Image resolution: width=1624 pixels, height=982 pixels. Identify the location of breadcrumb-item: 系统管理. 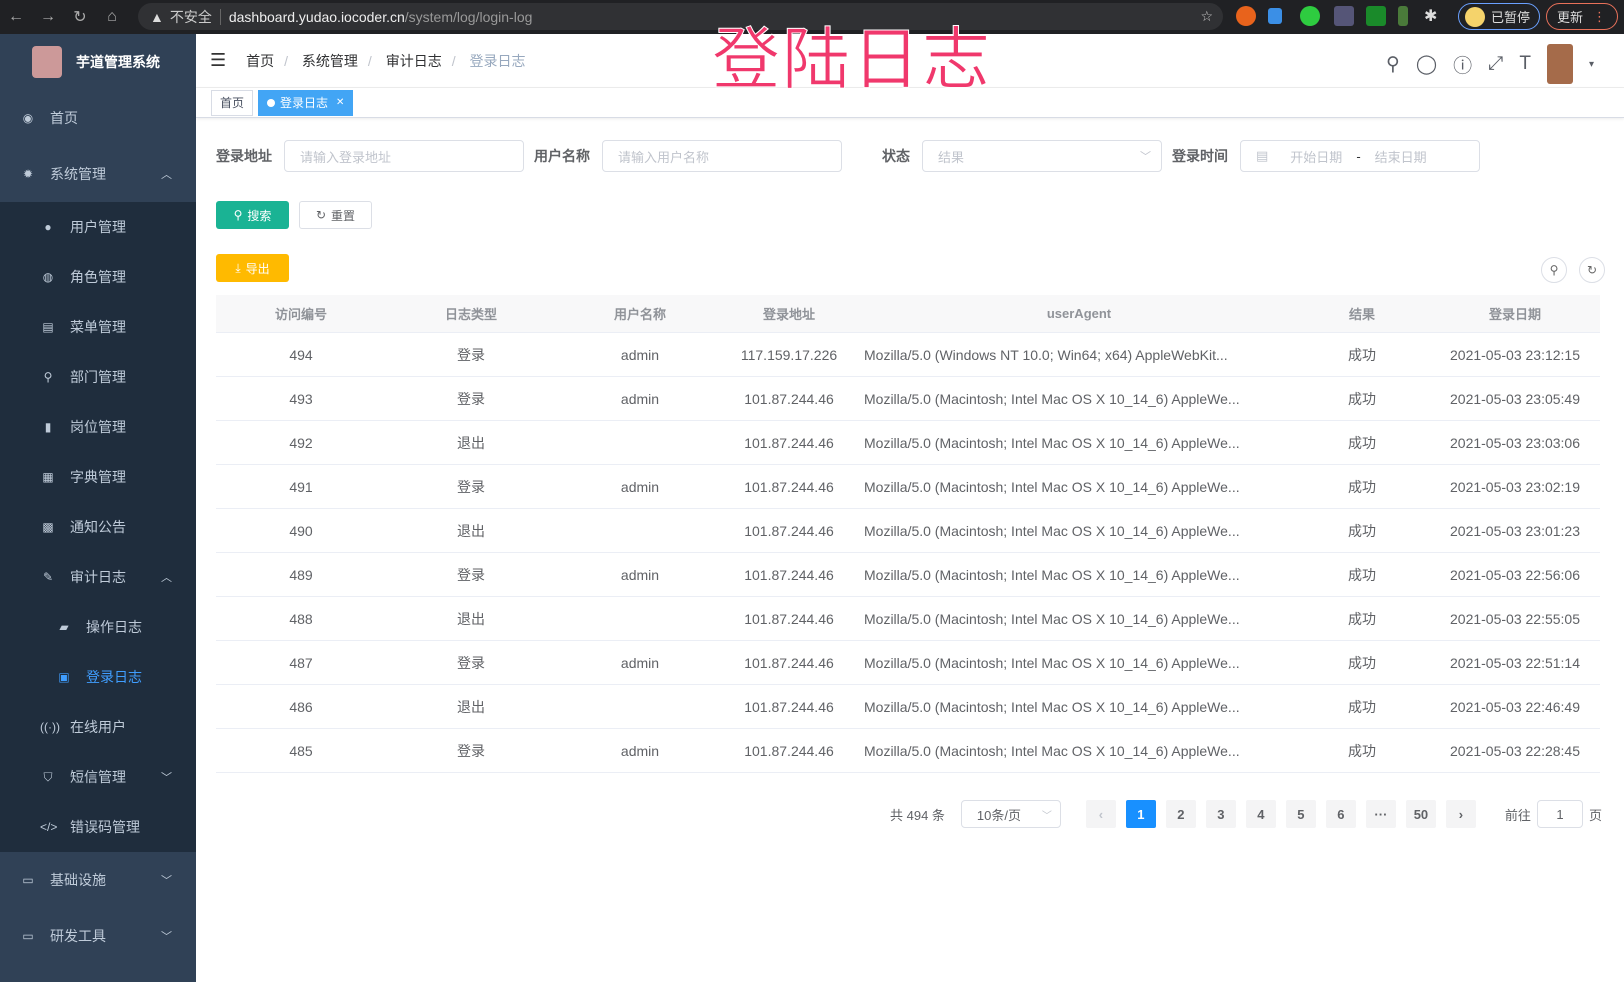
(329, 60).